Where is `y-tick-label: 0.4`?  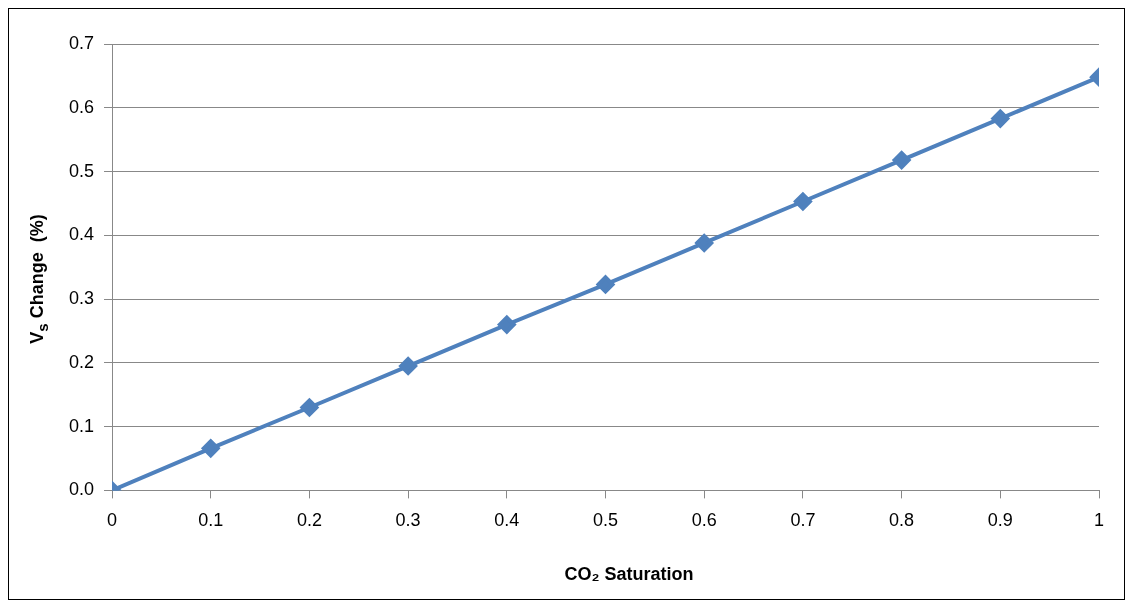 y-tick-label: 0.4 is located at coordinates (81, 234).